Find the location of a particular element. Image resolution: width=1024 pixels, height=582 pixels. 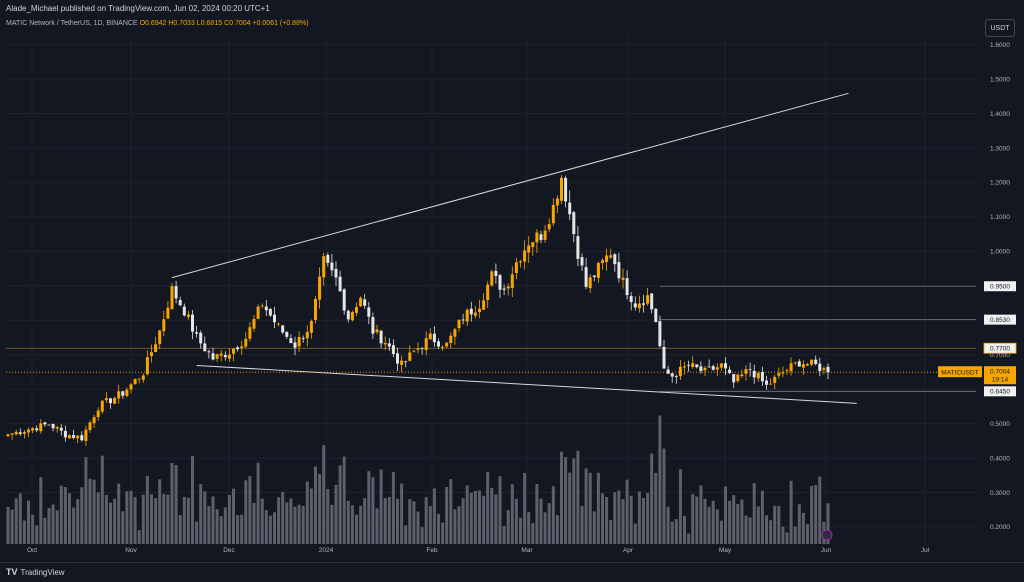

price-level-value: 0.8530 is located at coordinates (1000, 320).